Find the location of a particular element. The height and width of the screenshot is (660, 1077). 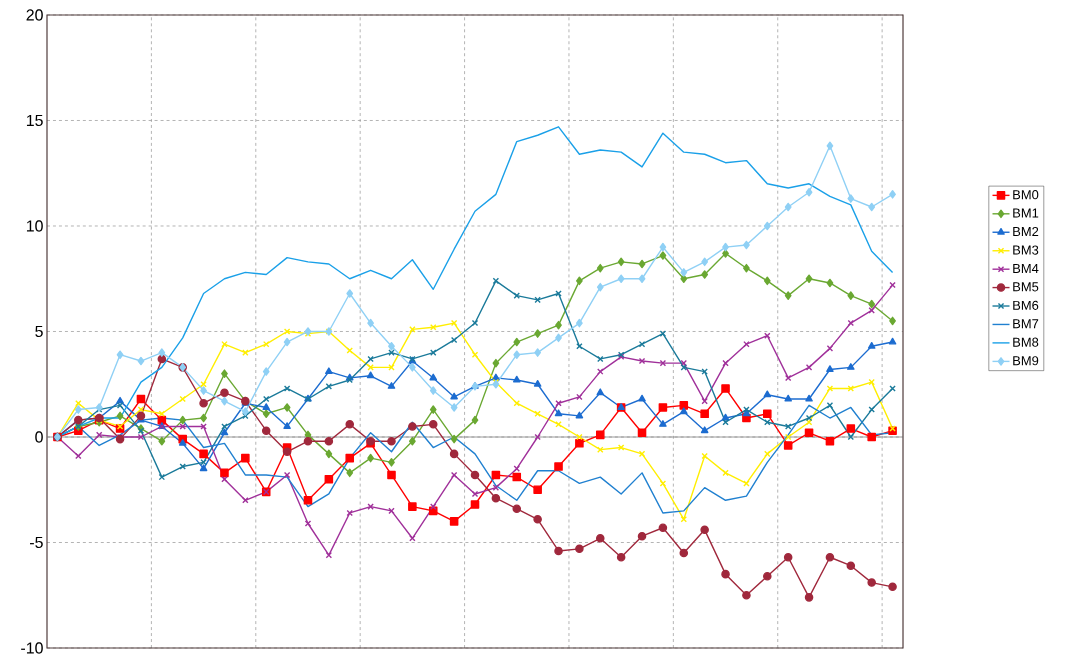

y-tick-label: 5 is located at coordinates (39, 331).